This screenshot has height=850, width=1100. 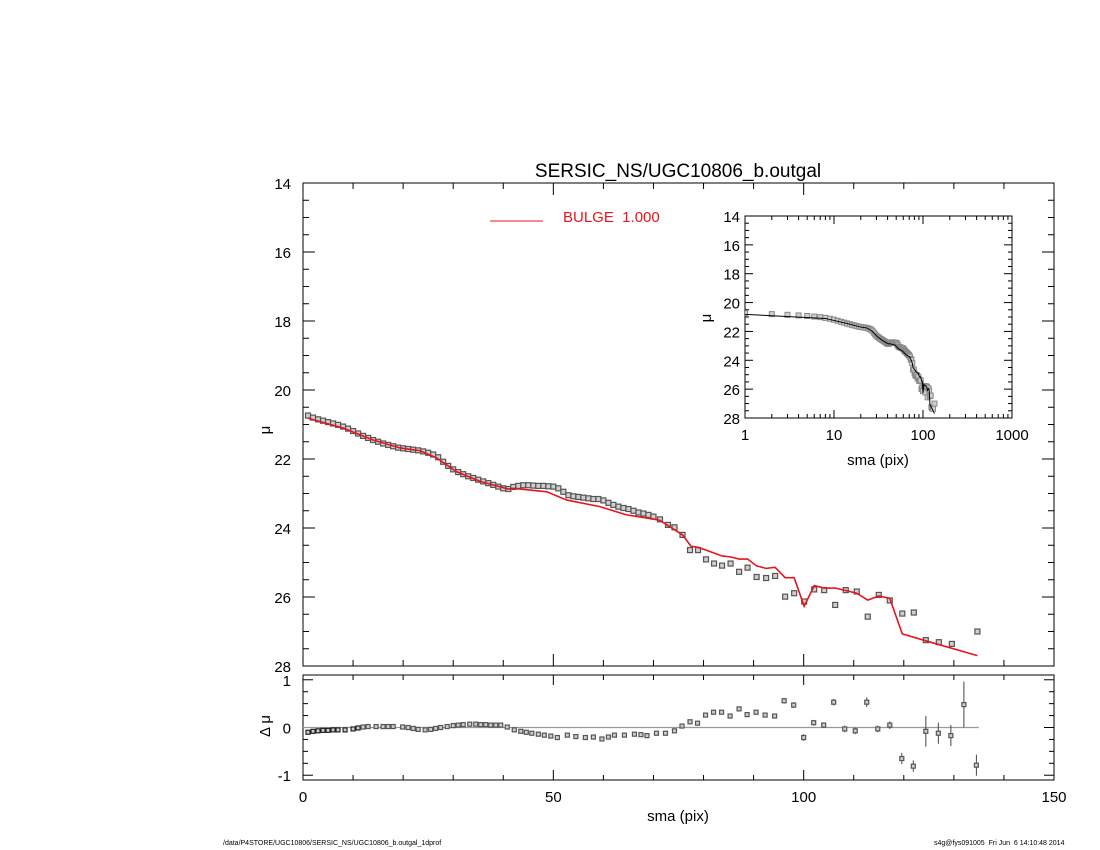 What do you see at coordinates (282, 460) in the screenshot?
I see `main-y-tick-label: 22` at bounding box center [282, 460].